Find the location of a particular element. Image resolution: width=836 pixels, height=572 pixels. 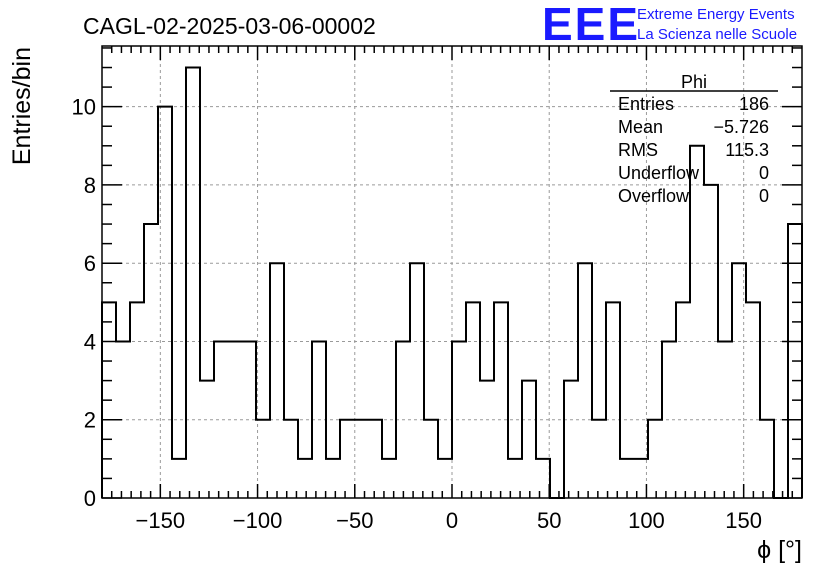

x-tick-label: 100 is located at coordinates (646, 520).